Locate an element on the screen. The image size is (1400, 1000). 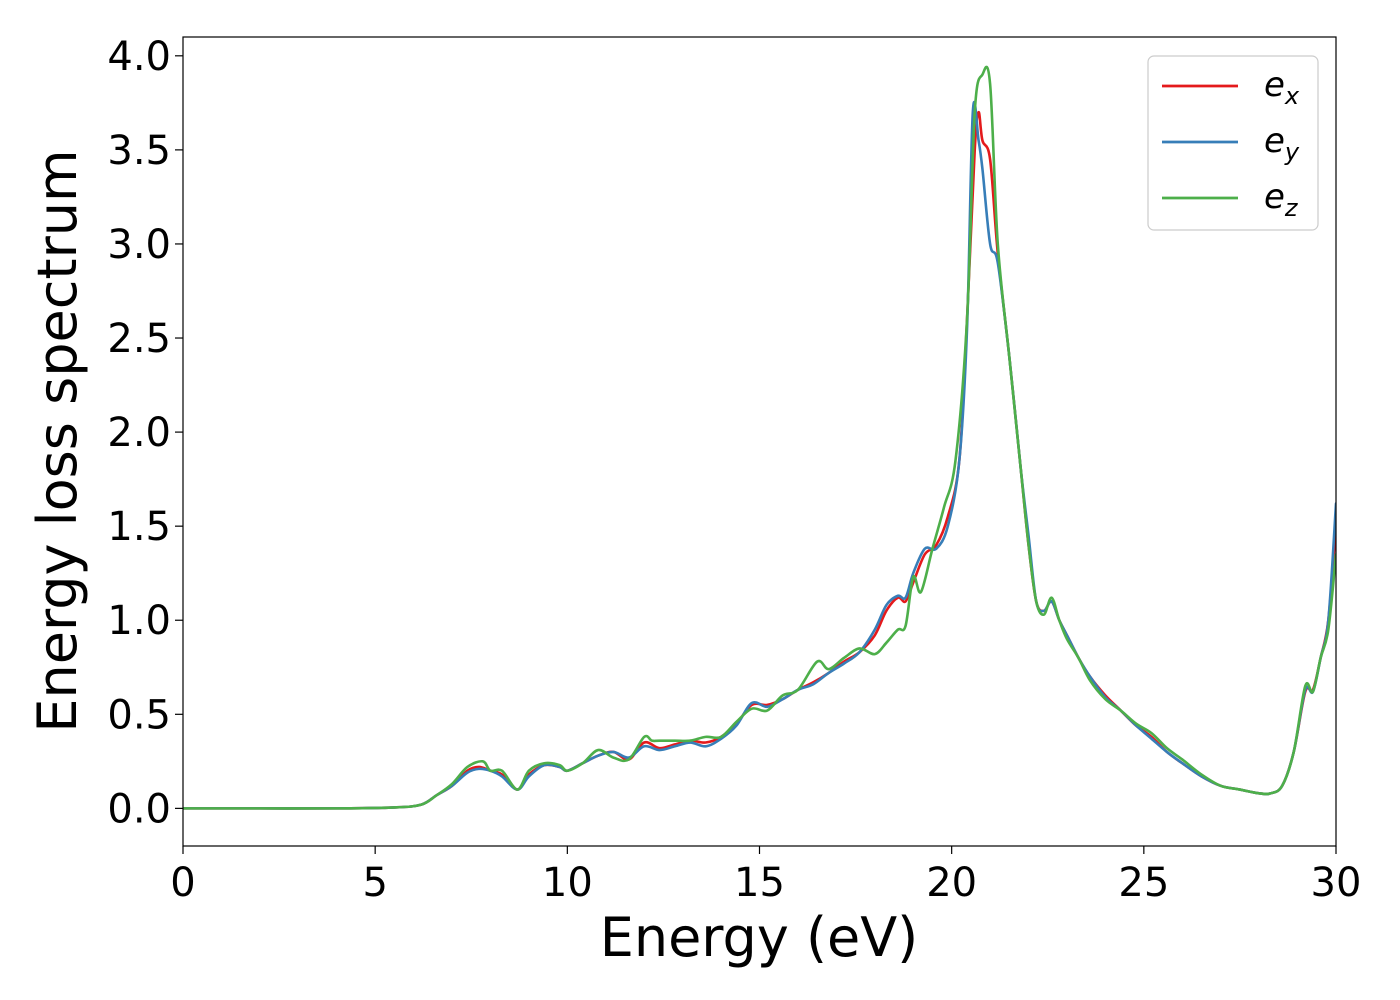
legend-item-e-x: ex is located at coordinates (1231, 87).